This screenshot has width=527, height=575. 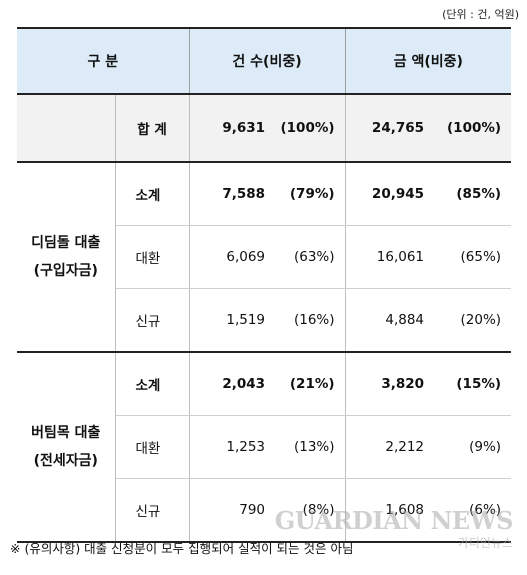 What do you see at coordinates (231, 384) in the screenshot?
I see `row-count: 2,043` at bounding box center [231, 384].